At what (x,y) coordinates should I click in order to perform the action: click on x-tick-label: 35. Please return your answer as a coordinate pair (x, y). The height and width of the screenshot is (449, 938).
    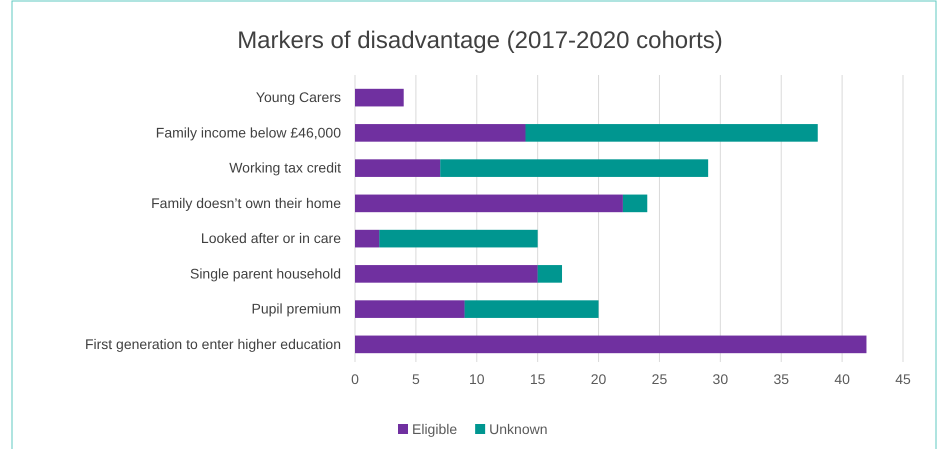
    Looking at the image, I should click on (781, 378).